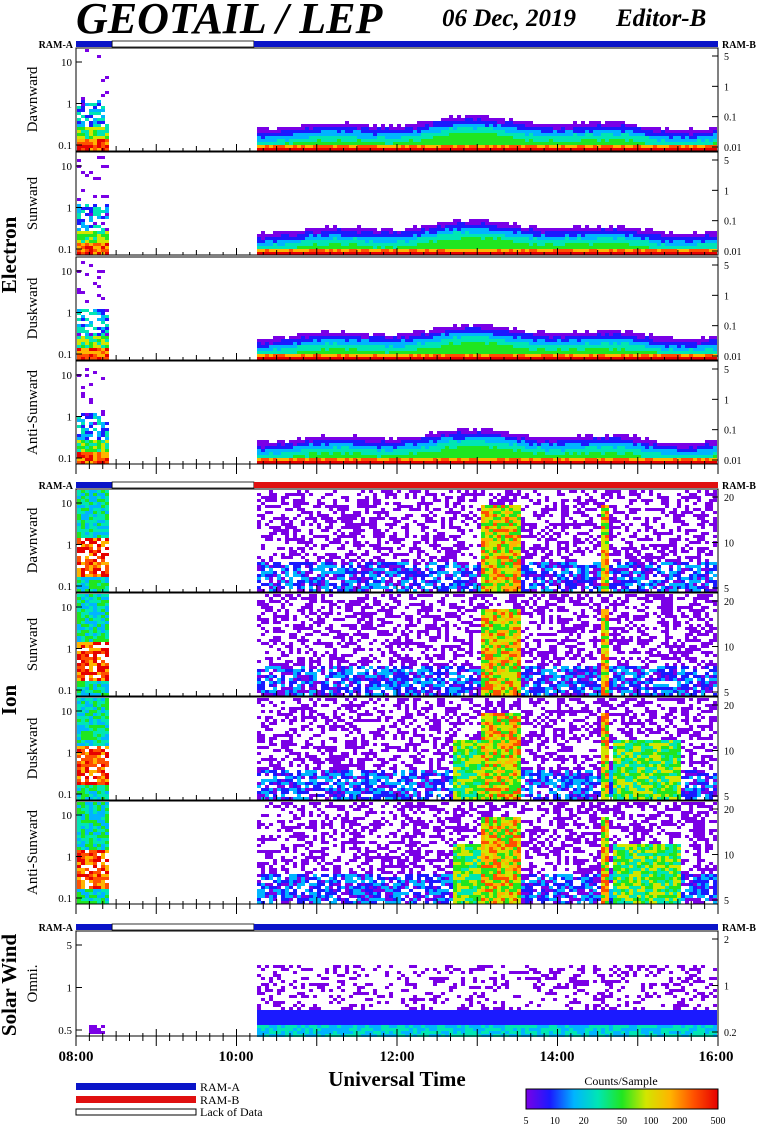  What do you see at coordinates (383, 414) in the screenshot?
I see `electron-panel-anti-sunward: Anti-Sunward 1010.1510.10.01` at bounding box center [383, 414].